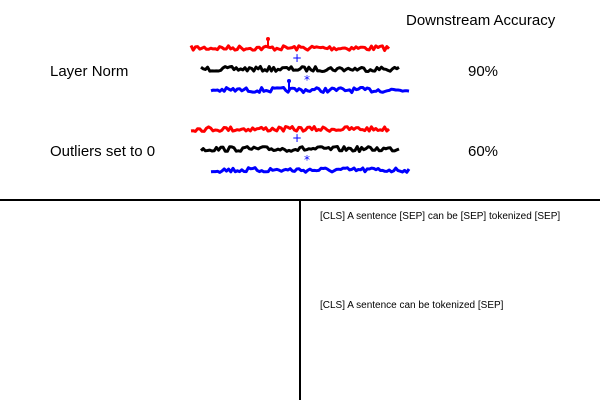  I want to click on row0-black-wave, so click(300, 69).